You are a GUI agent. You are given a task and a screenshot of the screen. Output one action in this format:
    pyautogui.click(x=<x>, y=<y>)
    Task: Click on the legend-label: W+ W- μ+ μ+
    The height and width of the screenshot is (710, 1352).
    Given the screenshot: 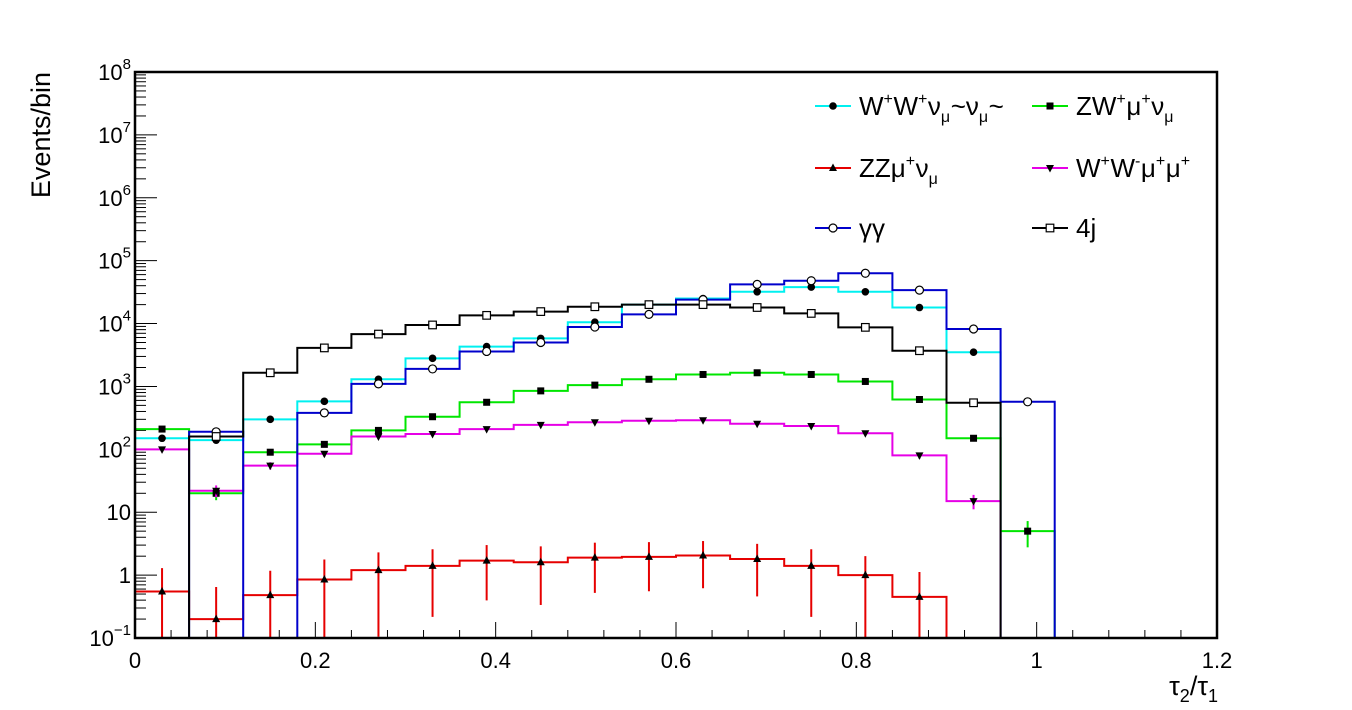 What is the action you would take?
    pyautogui.click(x=1133, y=168)
    